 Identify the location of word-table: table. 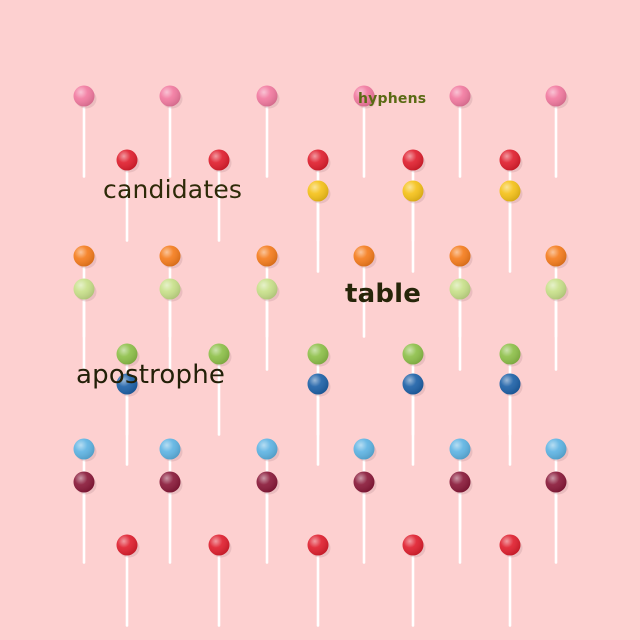
(383, 294).